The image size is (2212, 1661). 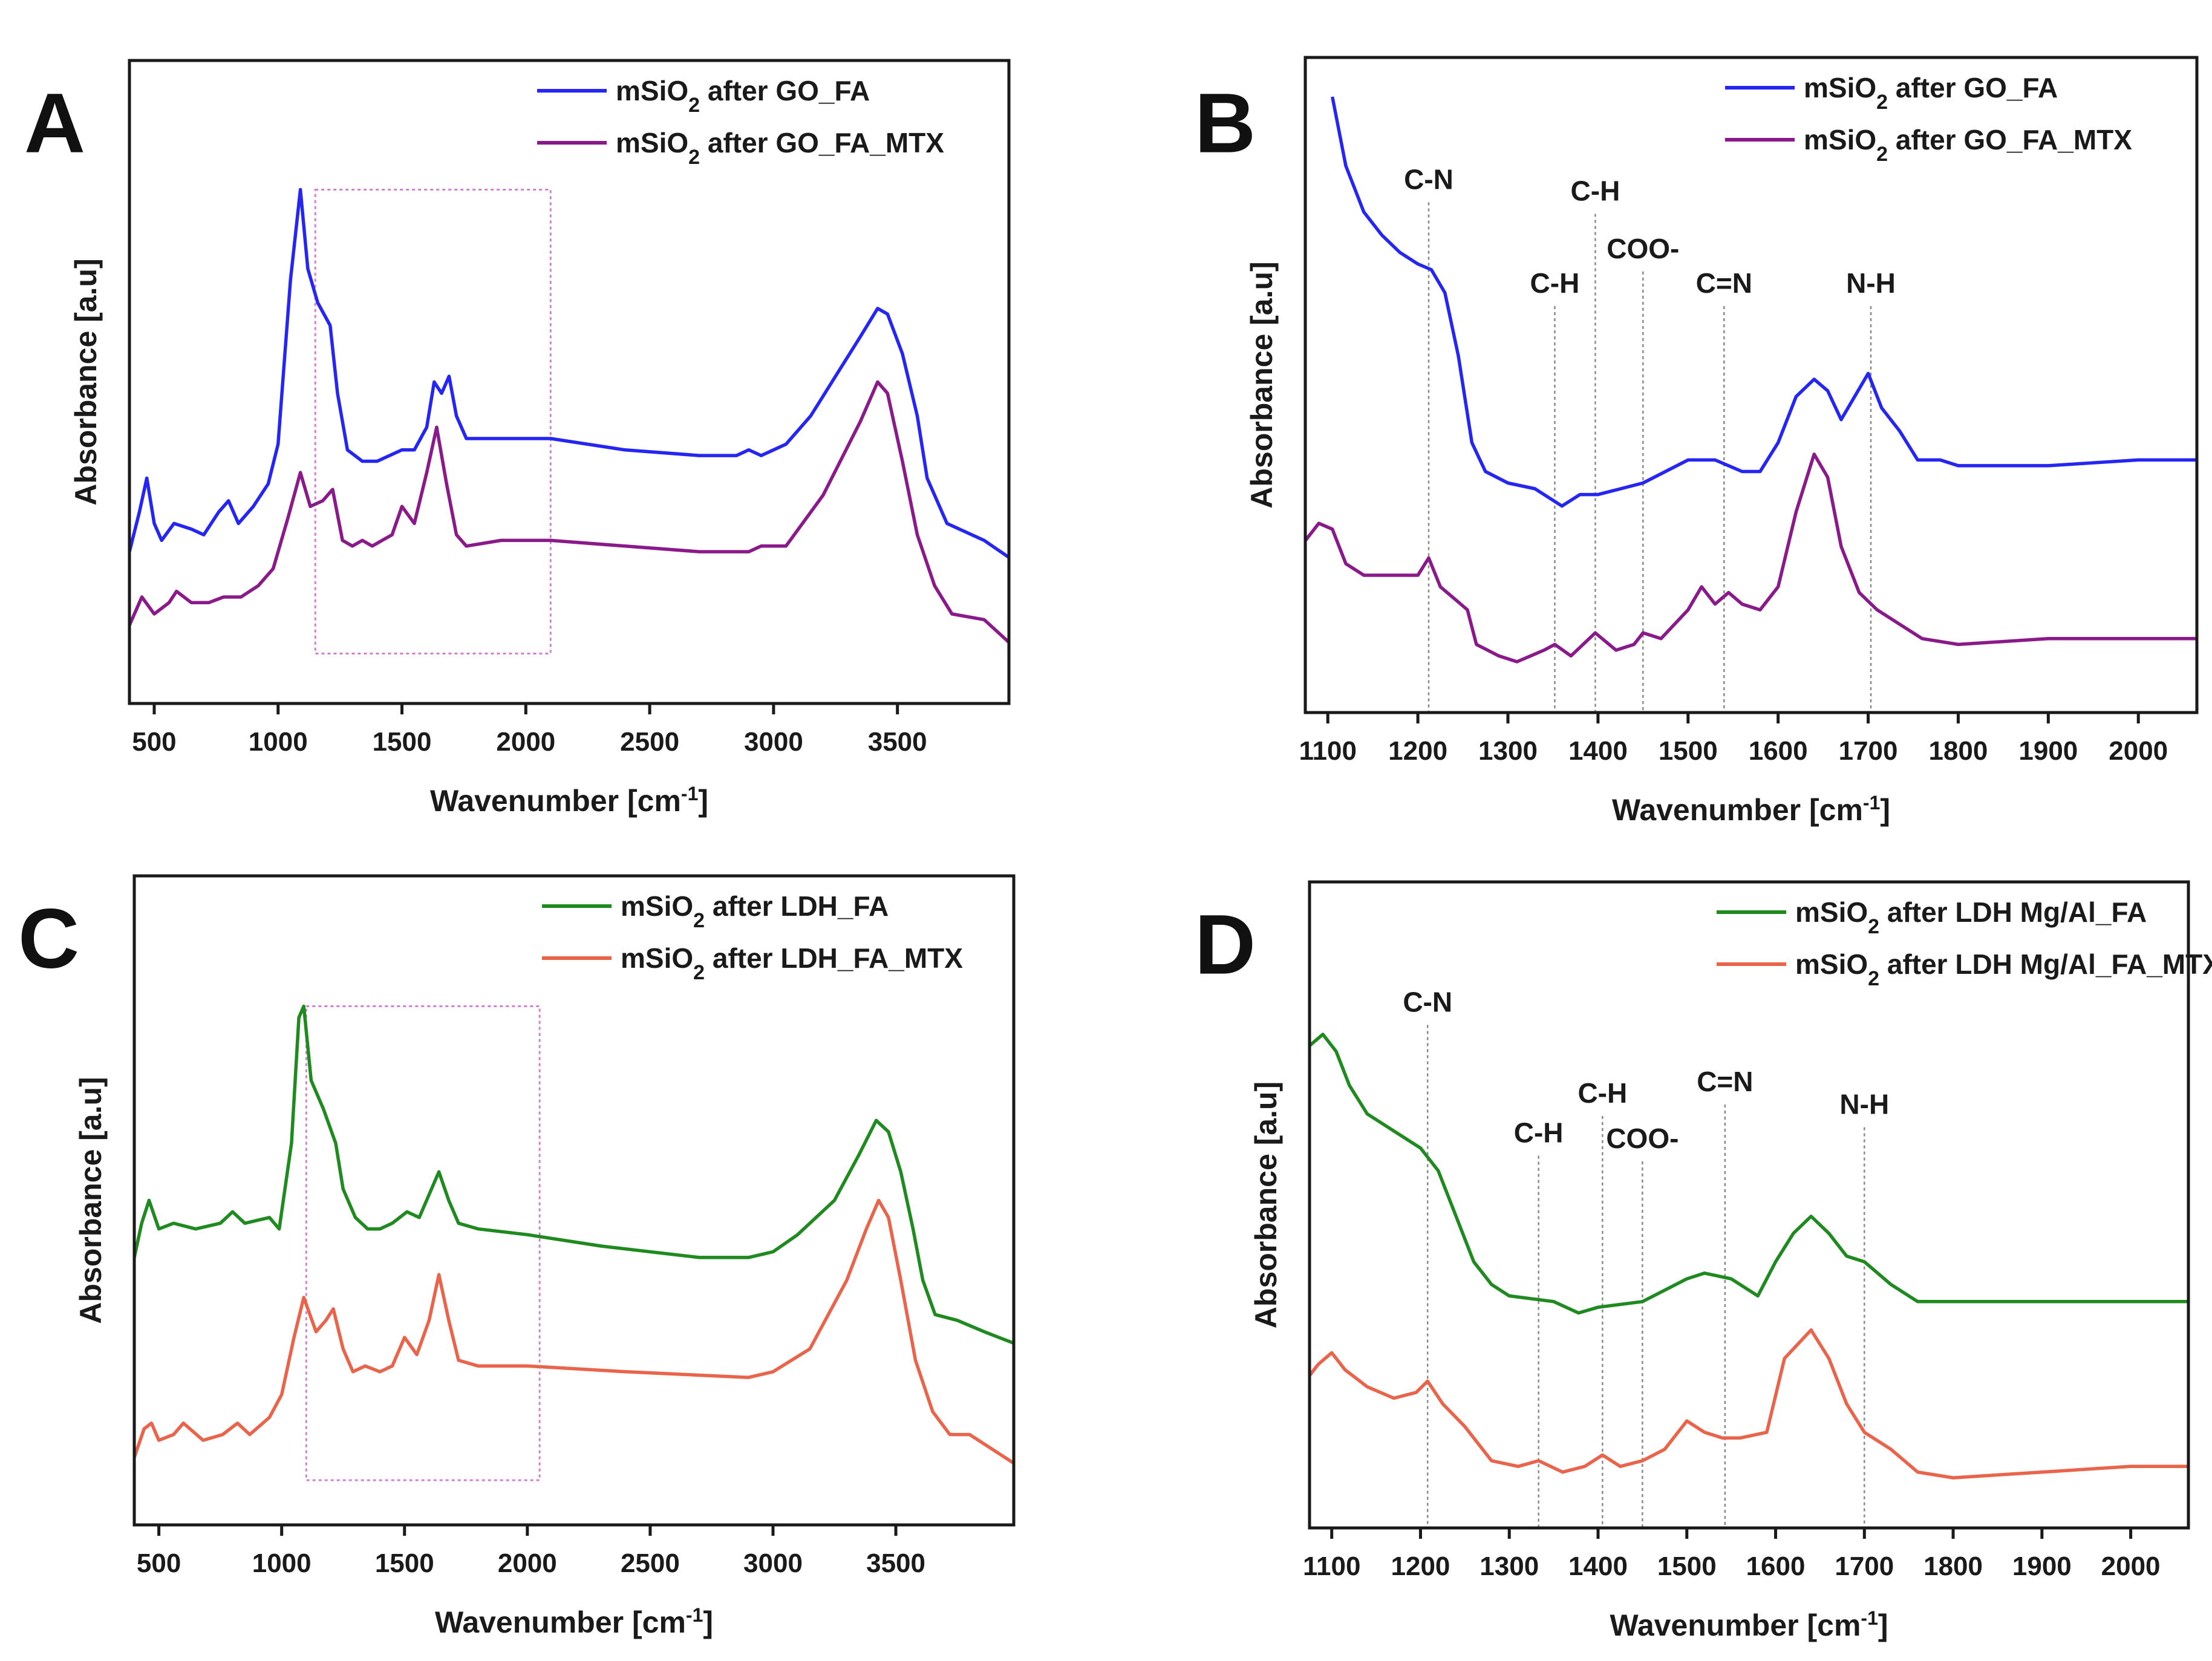 I want to click on panel-letter: B, so click(x=1225, y=124).